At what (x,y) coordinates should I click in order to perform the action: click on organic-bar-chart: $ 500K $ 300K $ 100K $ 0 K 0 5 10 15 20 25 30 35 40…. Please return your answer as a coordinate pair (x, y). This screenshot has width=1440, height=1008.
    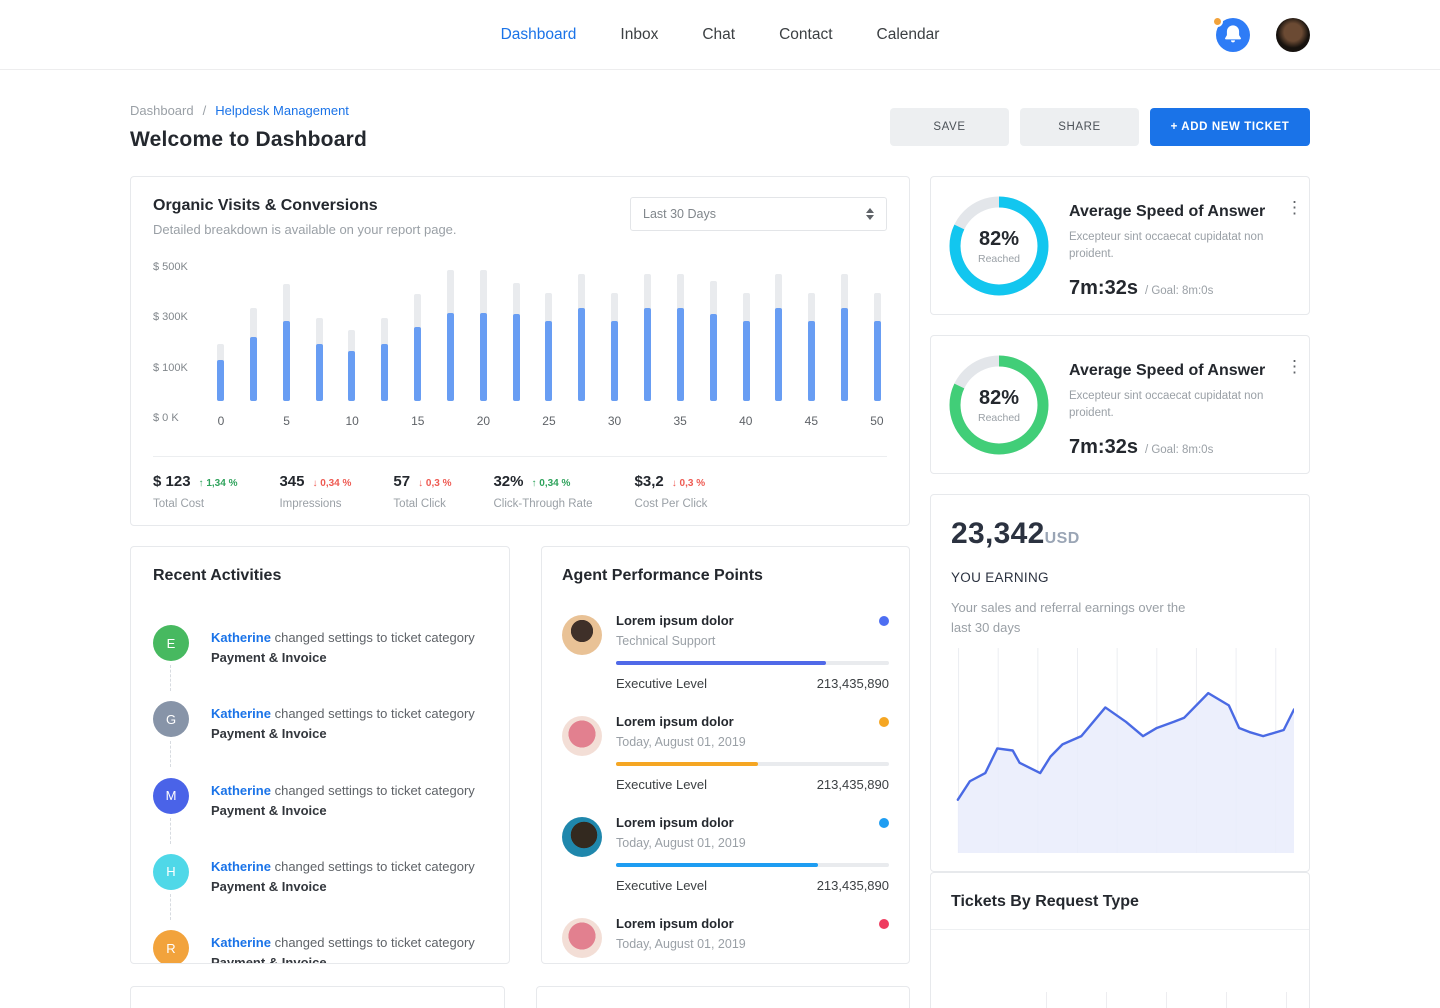
    Looking at the image, I should click on (520, 344).